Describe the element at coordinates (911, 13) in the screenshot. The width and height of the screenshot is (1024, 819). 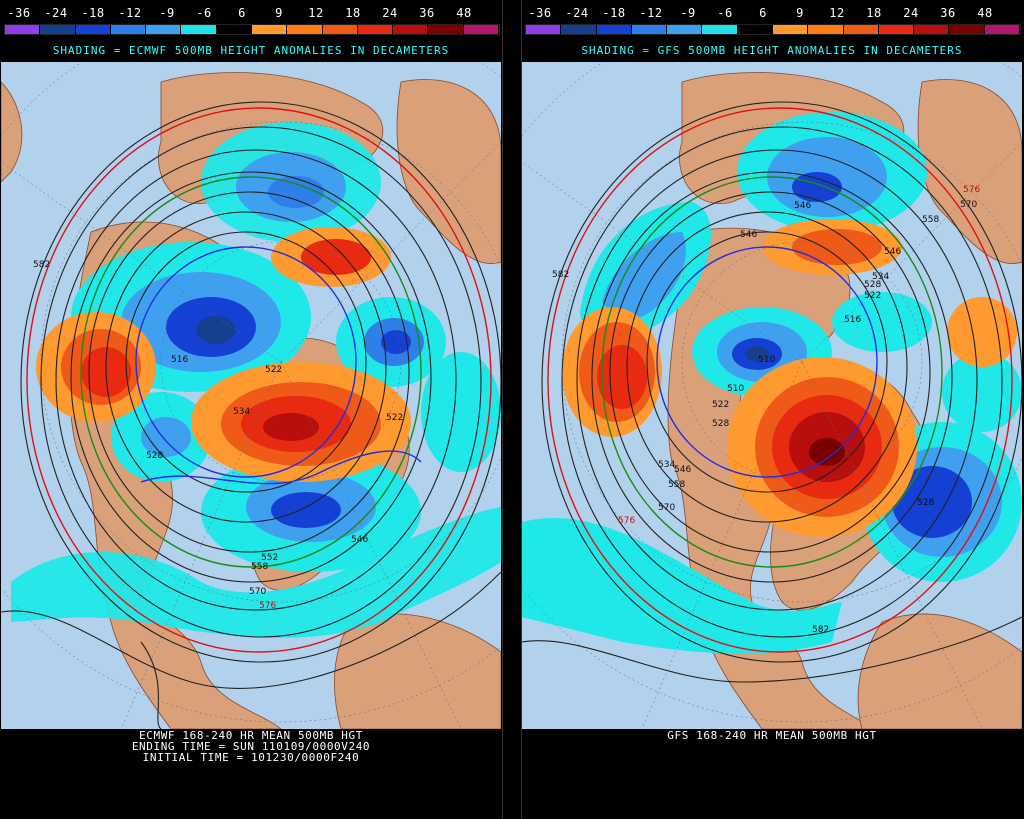
I see `legend-label: 24` at that location.